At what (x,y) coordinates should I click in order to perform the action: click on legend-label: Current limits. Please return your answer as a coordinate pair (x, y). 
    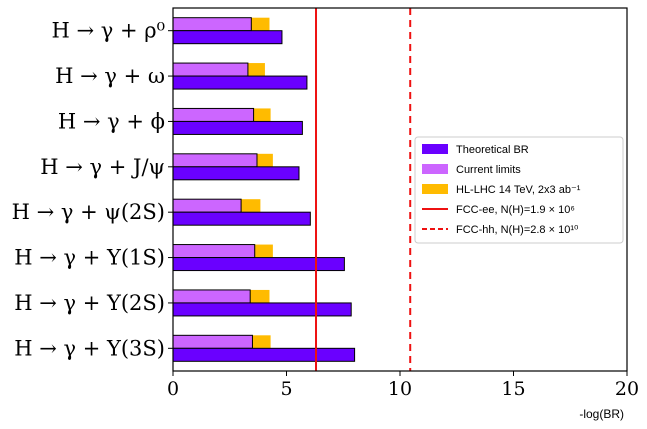
    Looking at the image, I should click on (488, 170).